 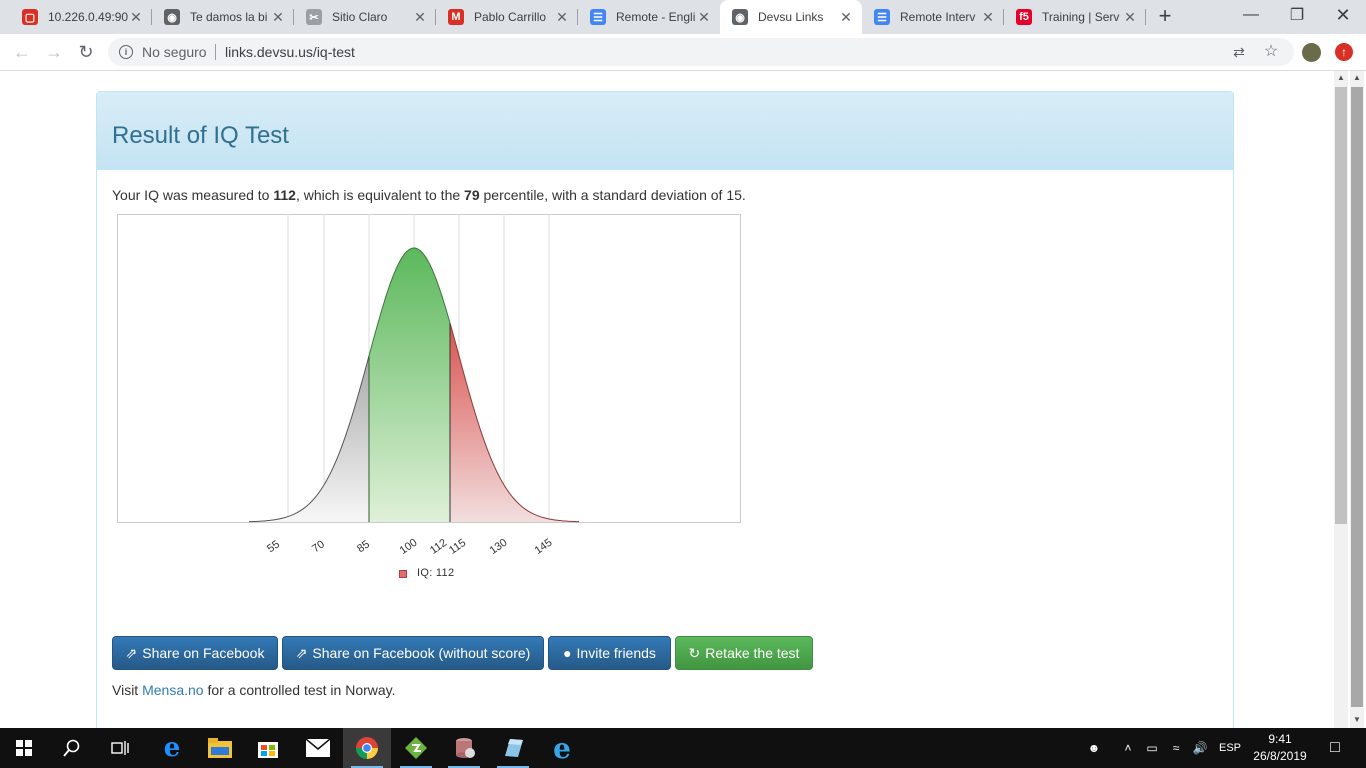 I want to click on forward-button: →, so click(x=54, y=52).